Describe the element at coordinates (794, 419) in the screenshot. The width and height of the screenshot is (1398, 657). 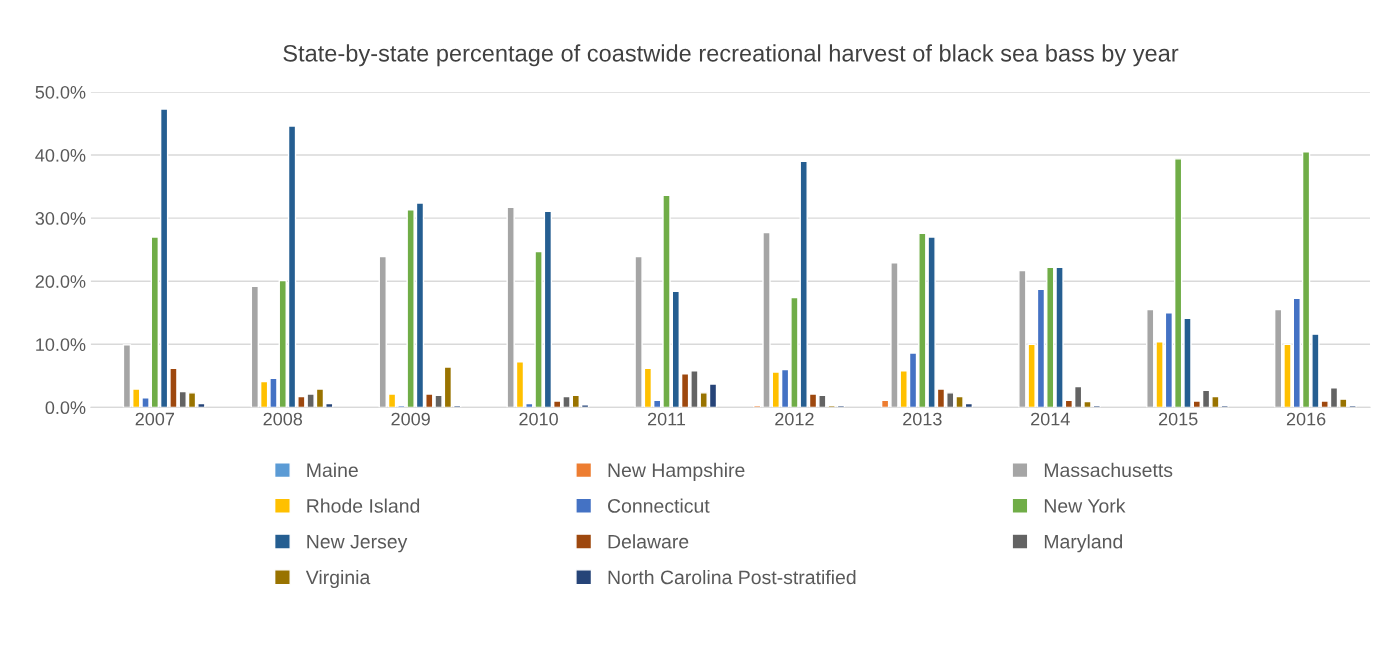
I see `x-tick-label: 2012` at that location.